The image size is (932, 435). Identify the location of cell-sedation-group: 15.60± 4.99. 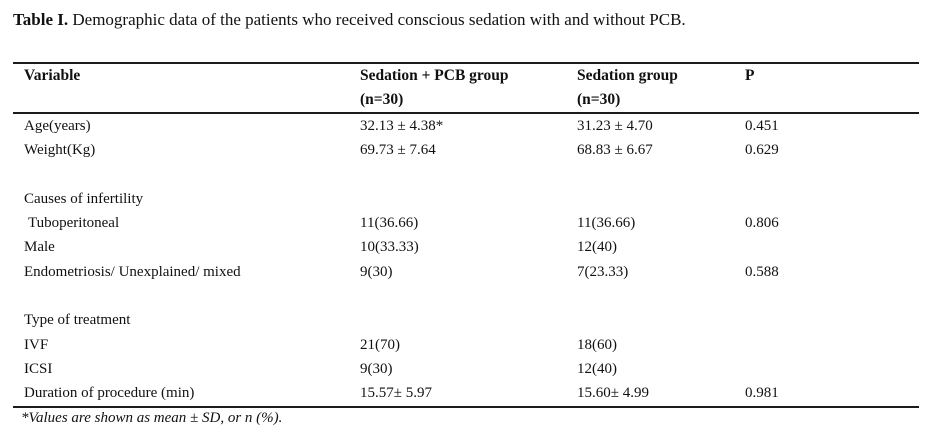
(613, 393).